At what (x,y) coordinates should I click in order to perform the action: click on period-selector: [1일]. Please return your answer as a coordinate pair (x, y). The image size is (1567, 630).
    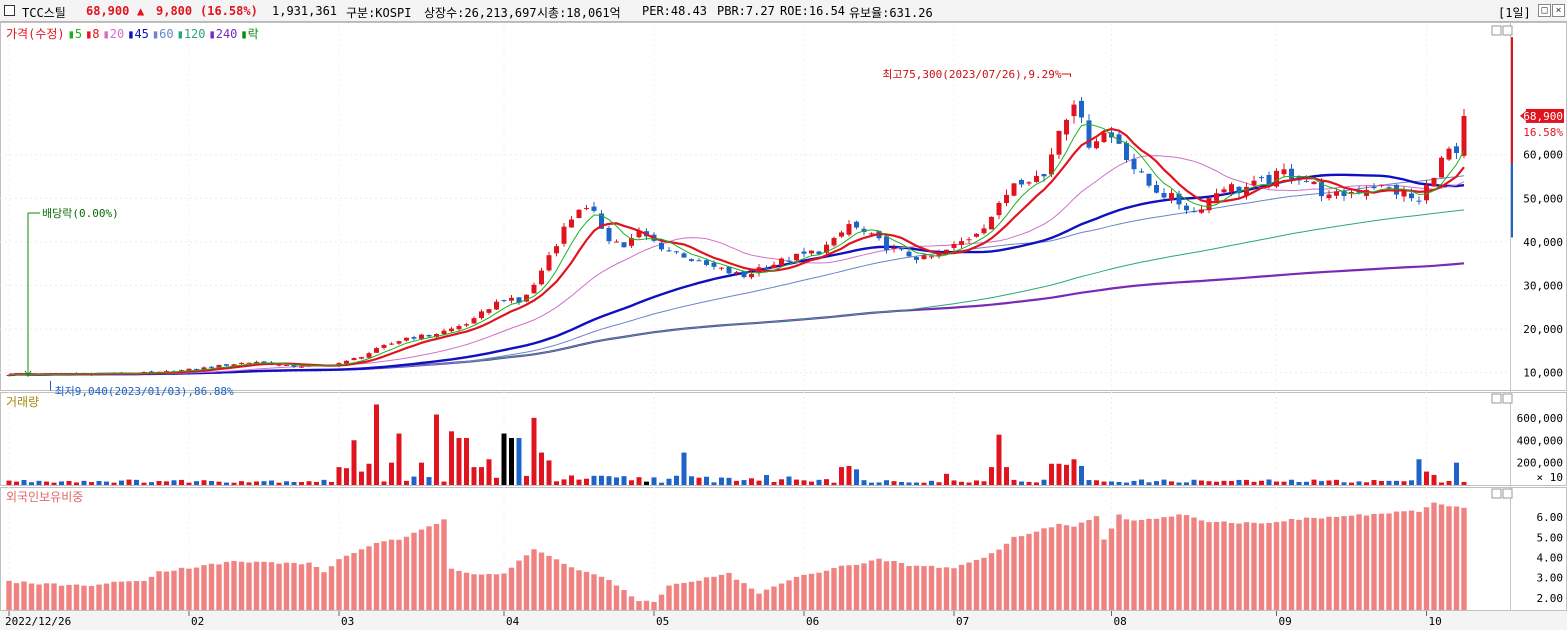
    Looking at the image, I should click on (1514, 13).